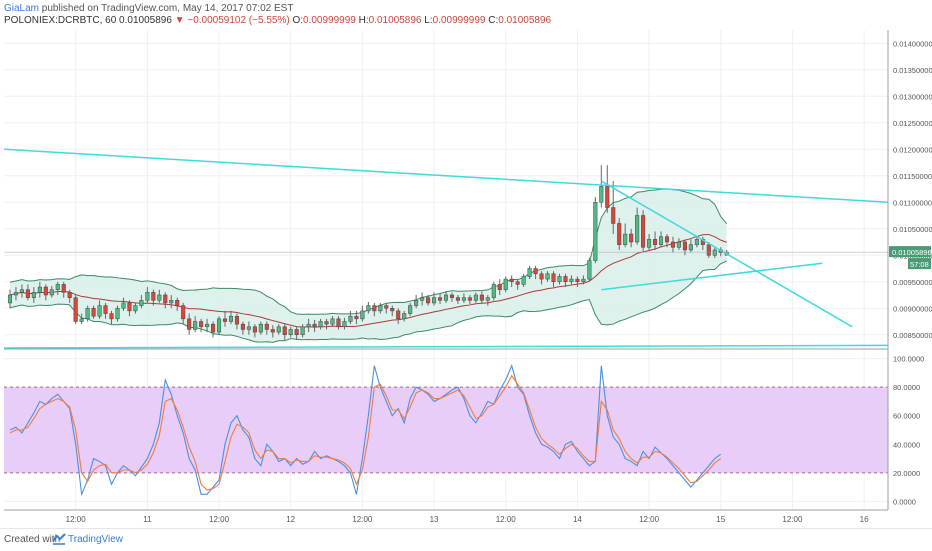 The height and width of the screenshot is (551, 932). Describe the element at coordinates (60, 20) in the screenshot. I see `symbol-label: POLONIEX:DCRBTC, 60` at that location.